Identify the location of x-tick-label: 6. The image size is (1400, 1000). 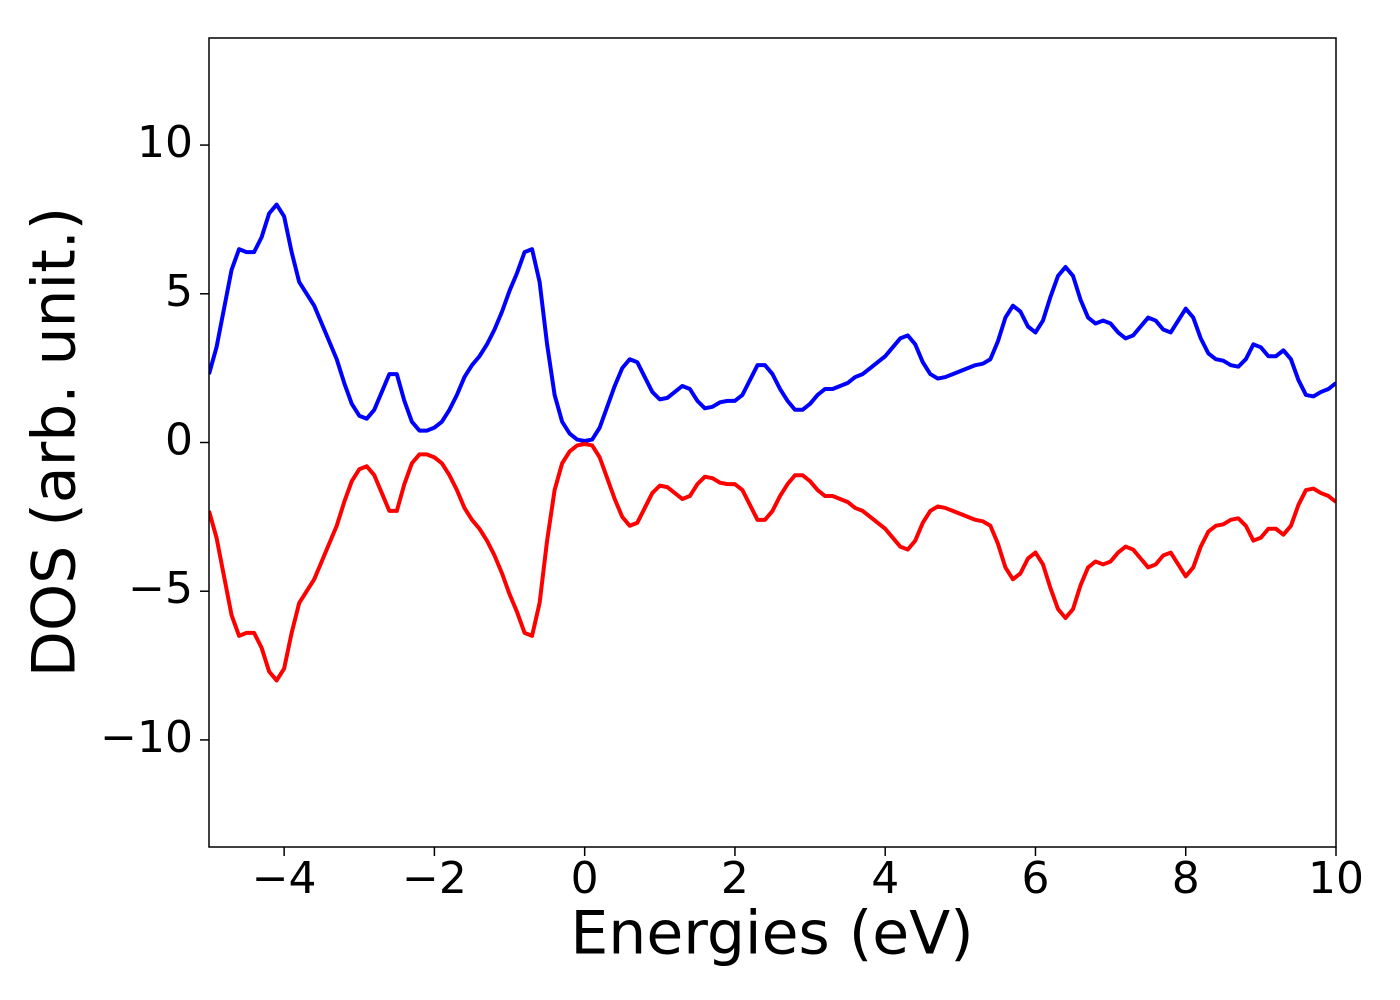
(1035, 878).